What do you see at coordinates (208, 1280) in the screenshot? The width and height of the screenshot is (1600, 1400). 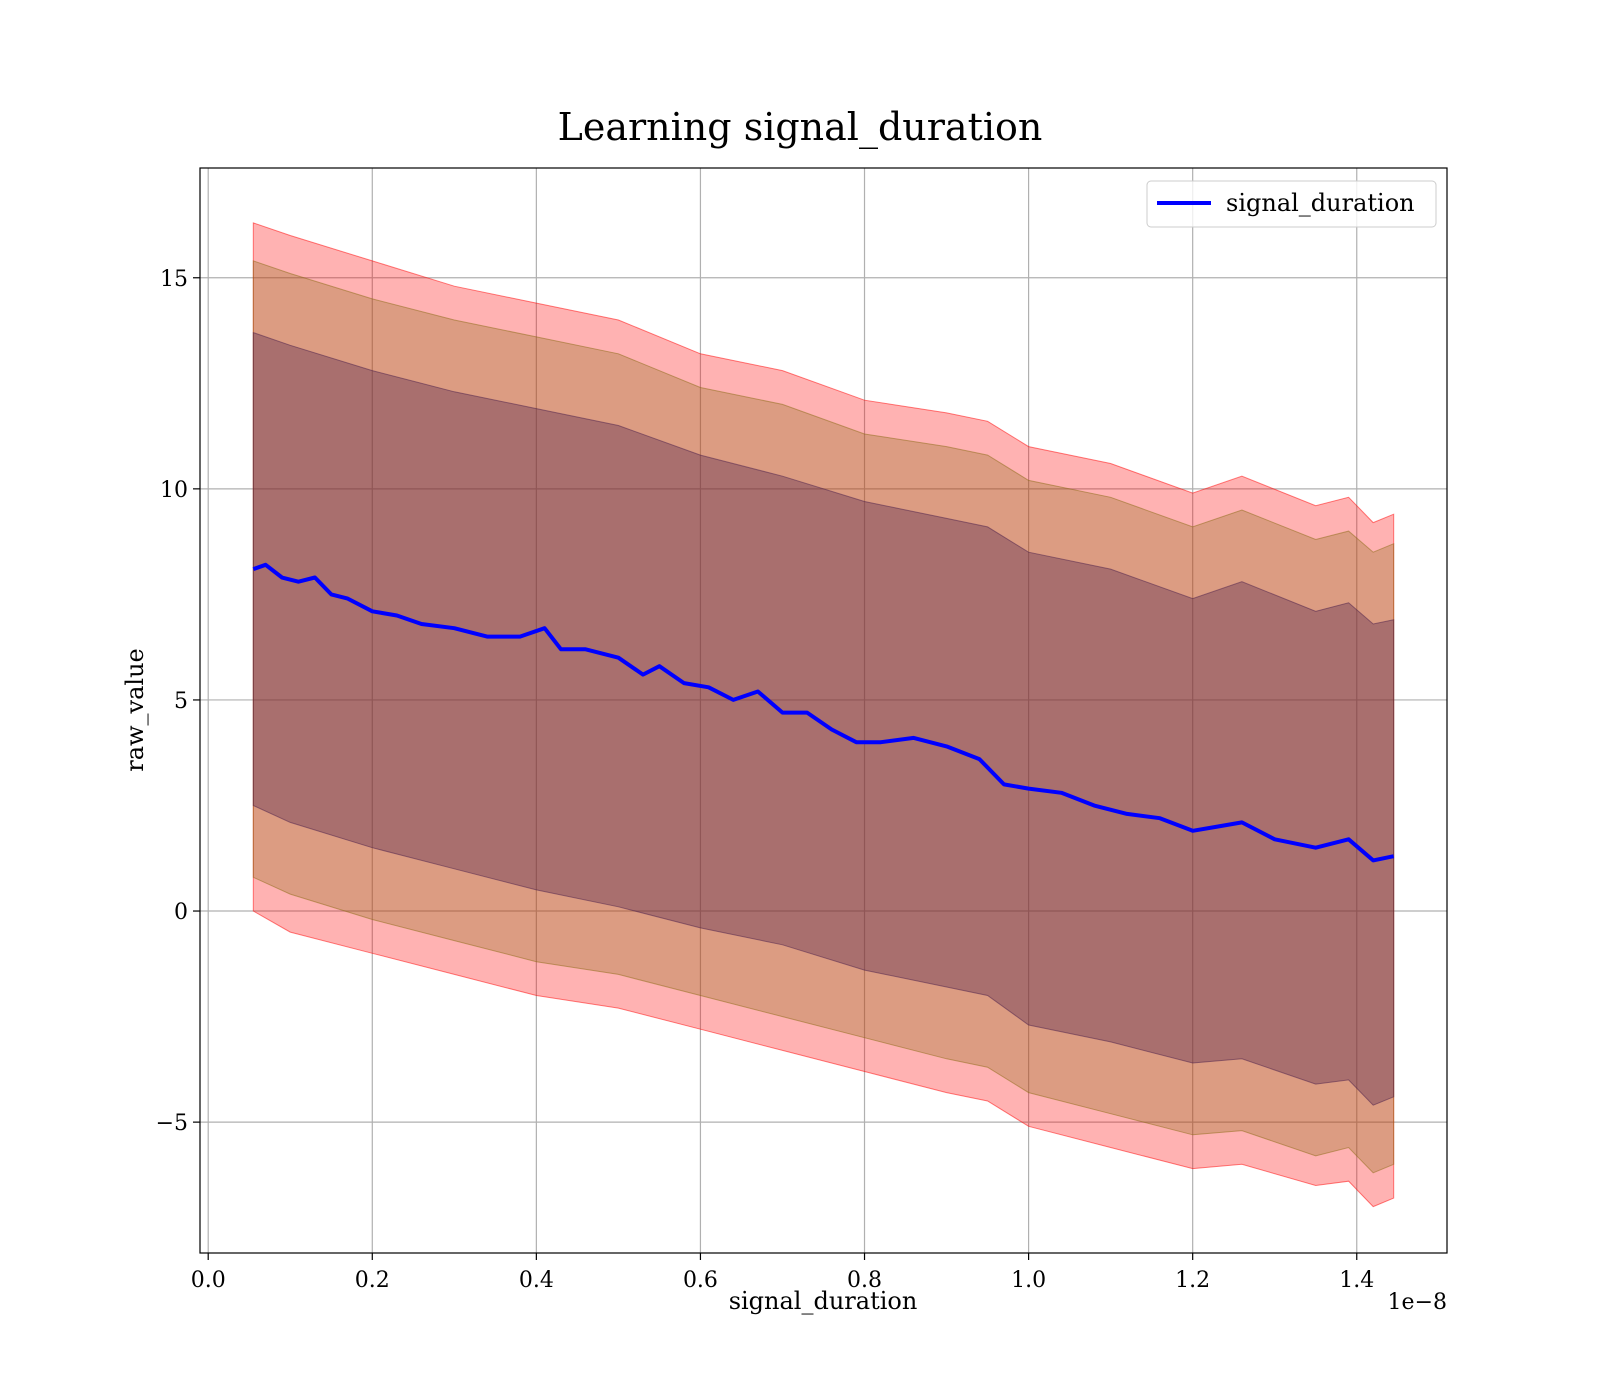 I see `x-tick-label: 0.0` at bounding box center [208, 1280].